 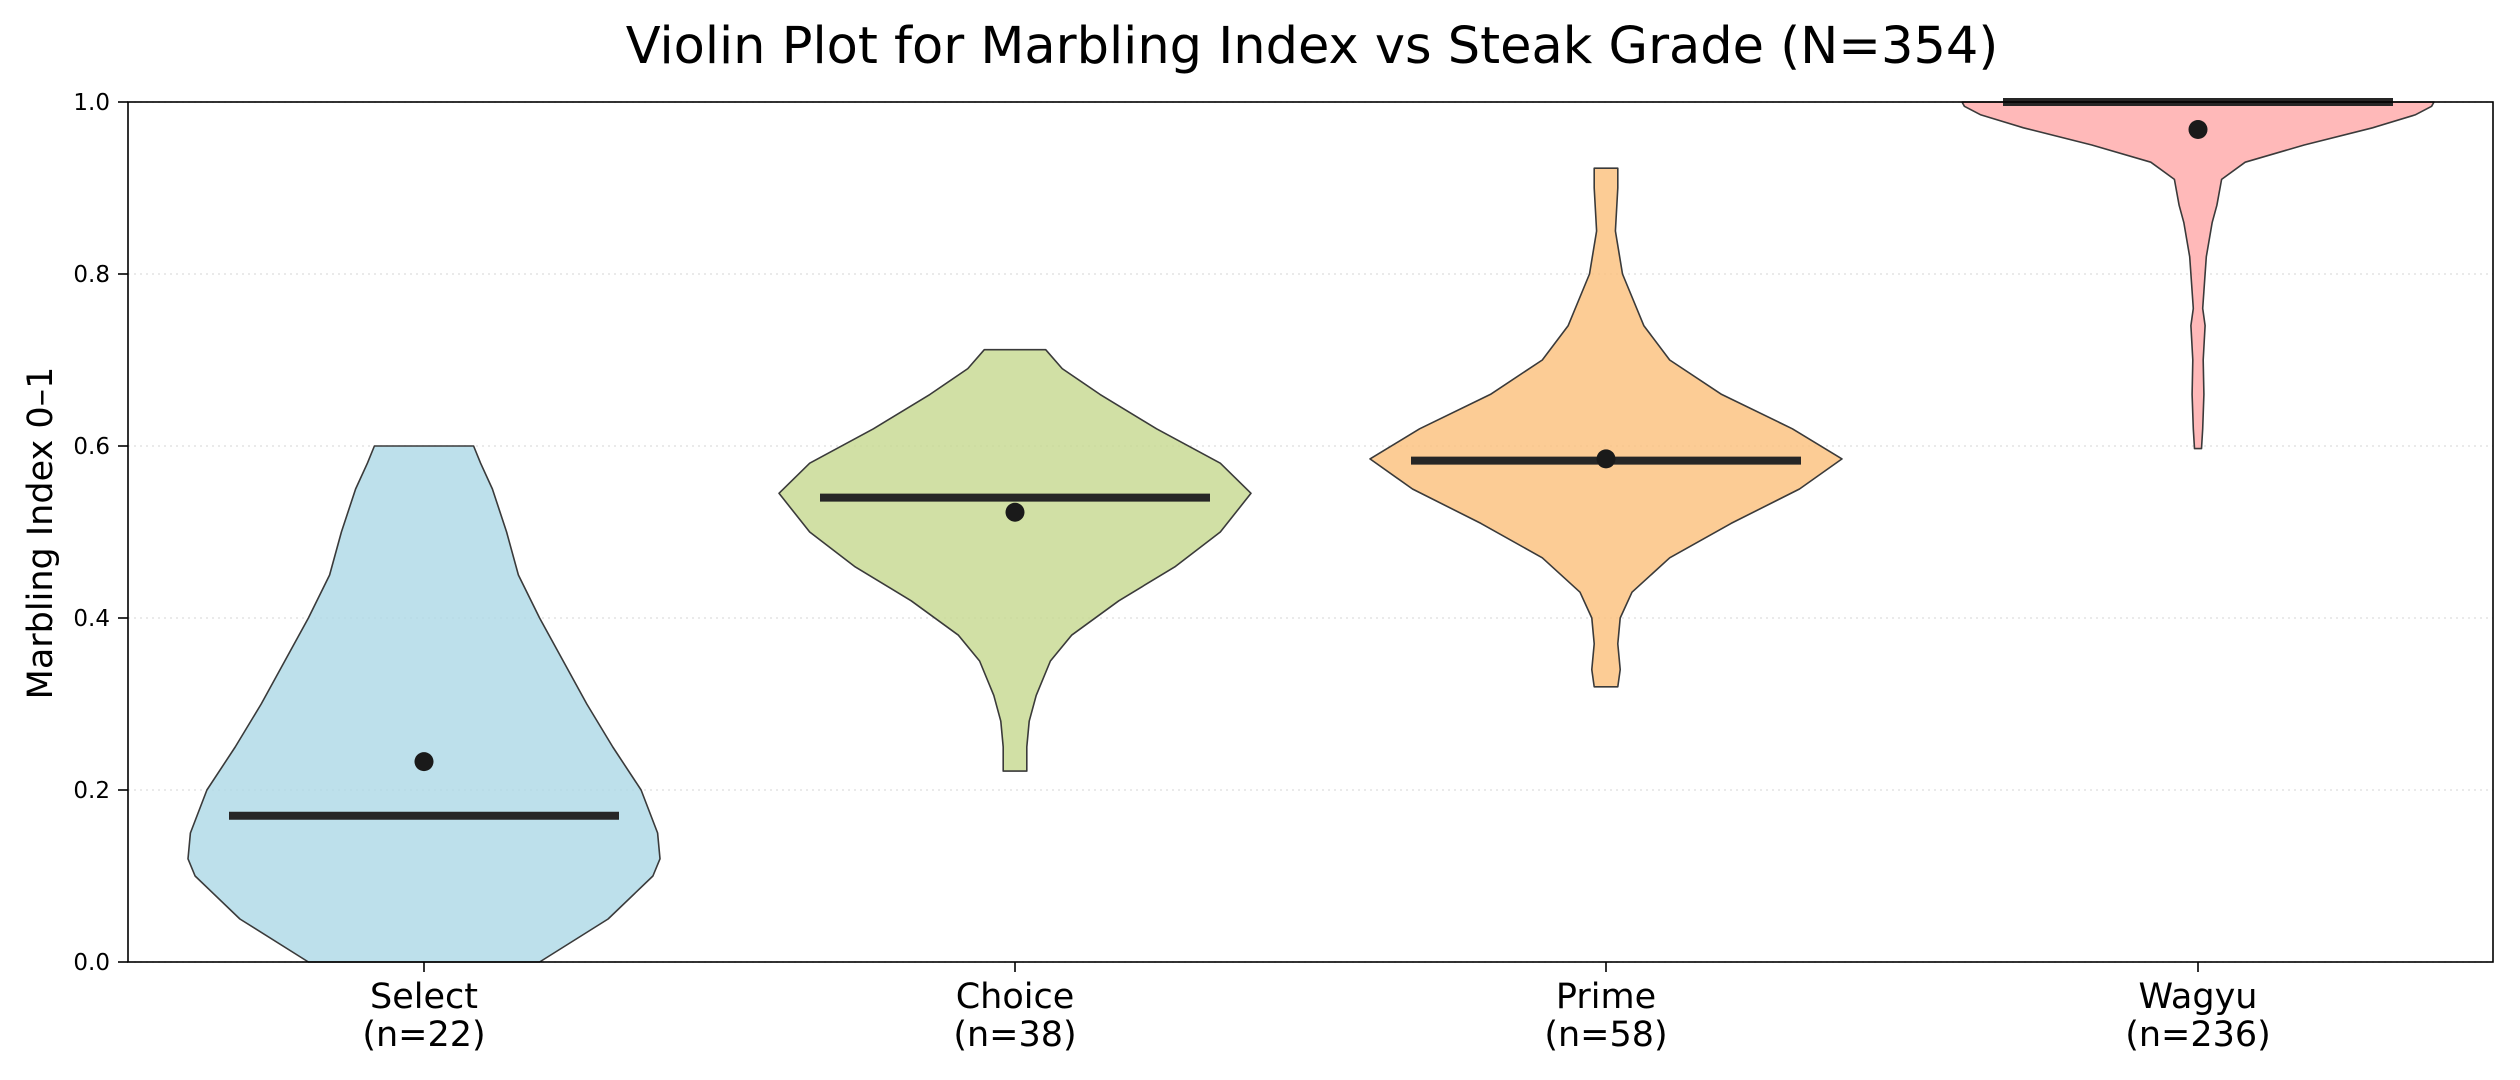 I want to click on y-tick-label: 0.0, so click(x=91, y=963).